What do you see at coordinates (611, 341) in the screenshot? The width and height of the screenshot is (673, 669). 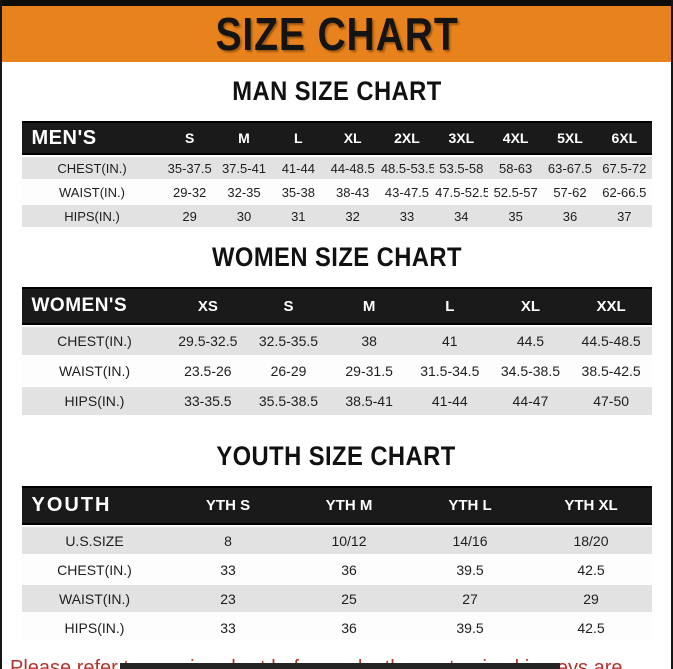 I see `value-cell: 44.5-48.5` at bounding box center [611, 341].